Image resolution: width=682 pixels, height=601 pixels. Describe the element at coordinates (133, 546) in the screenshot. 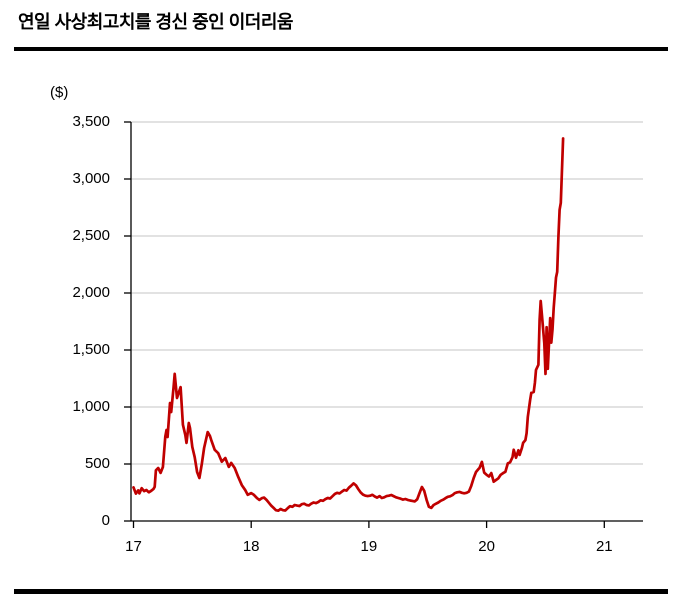

I see `x-tick-label: 17` at that location.